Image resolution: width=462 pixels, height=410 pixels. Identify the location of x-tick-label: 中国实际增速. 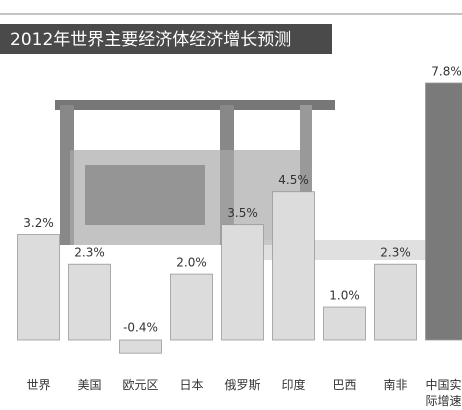
(443, 393).